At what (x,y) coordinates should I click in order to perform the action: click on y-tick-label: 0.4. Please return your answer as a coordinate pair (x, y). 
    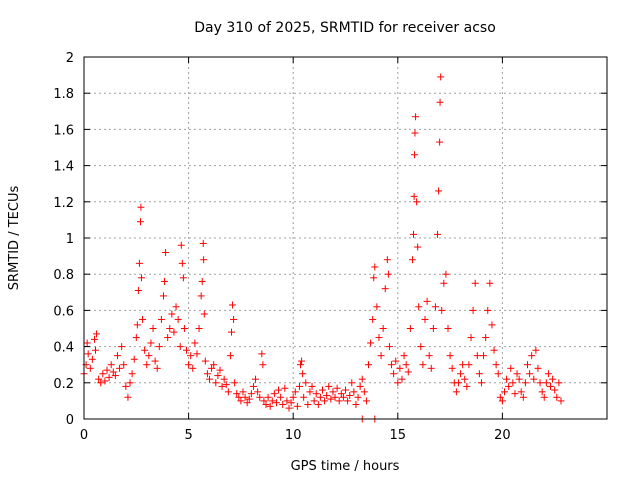
    Looking at the image, I should click on (63, 348).